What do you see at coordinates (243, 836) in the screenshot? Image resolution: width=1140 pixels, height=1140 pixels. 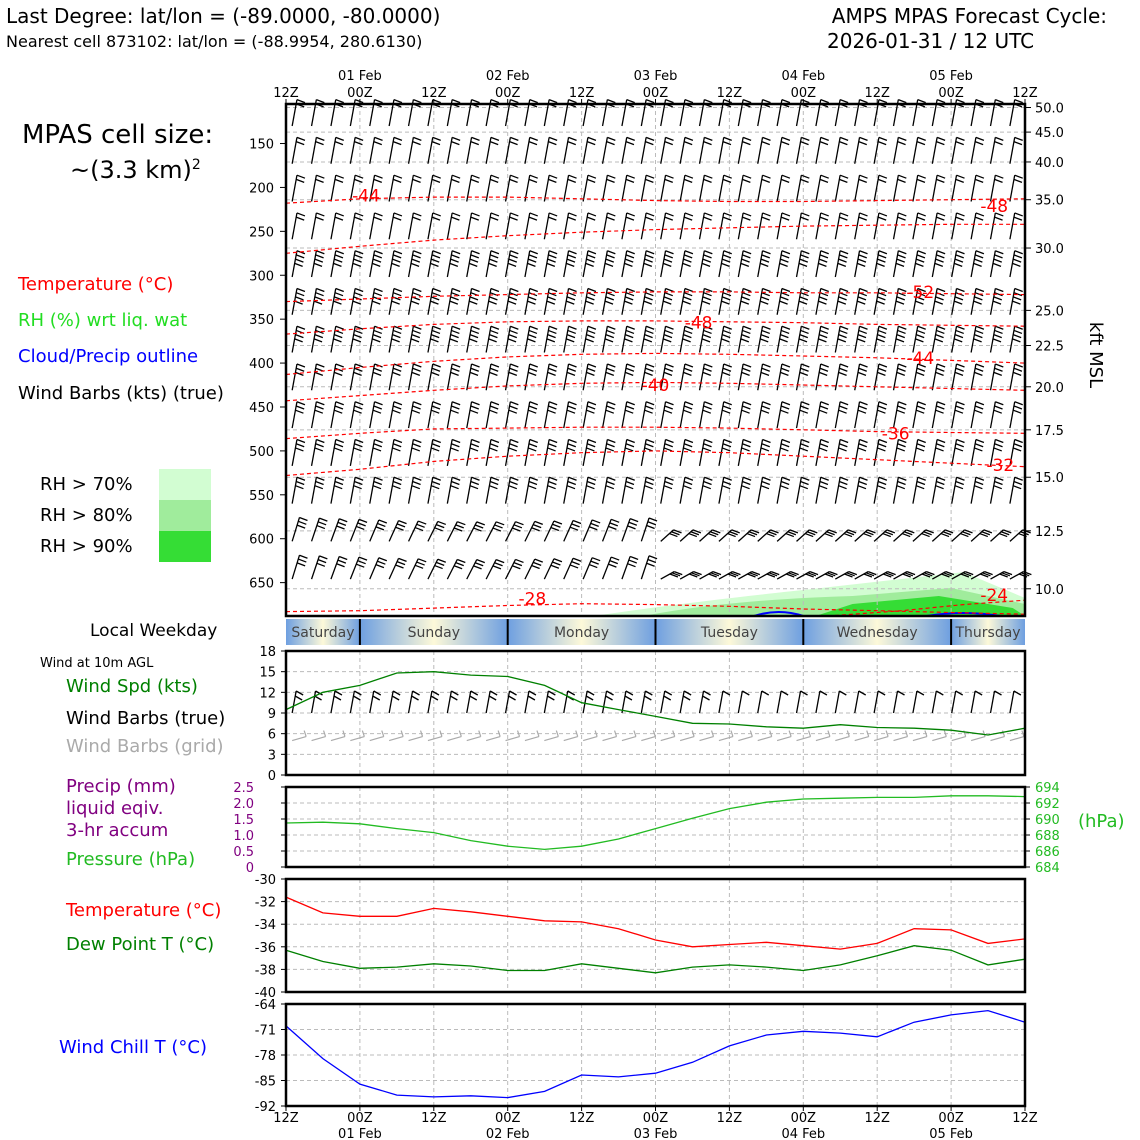 I see `precip-tick-label: 1.0` at bounding box center [243, 836].